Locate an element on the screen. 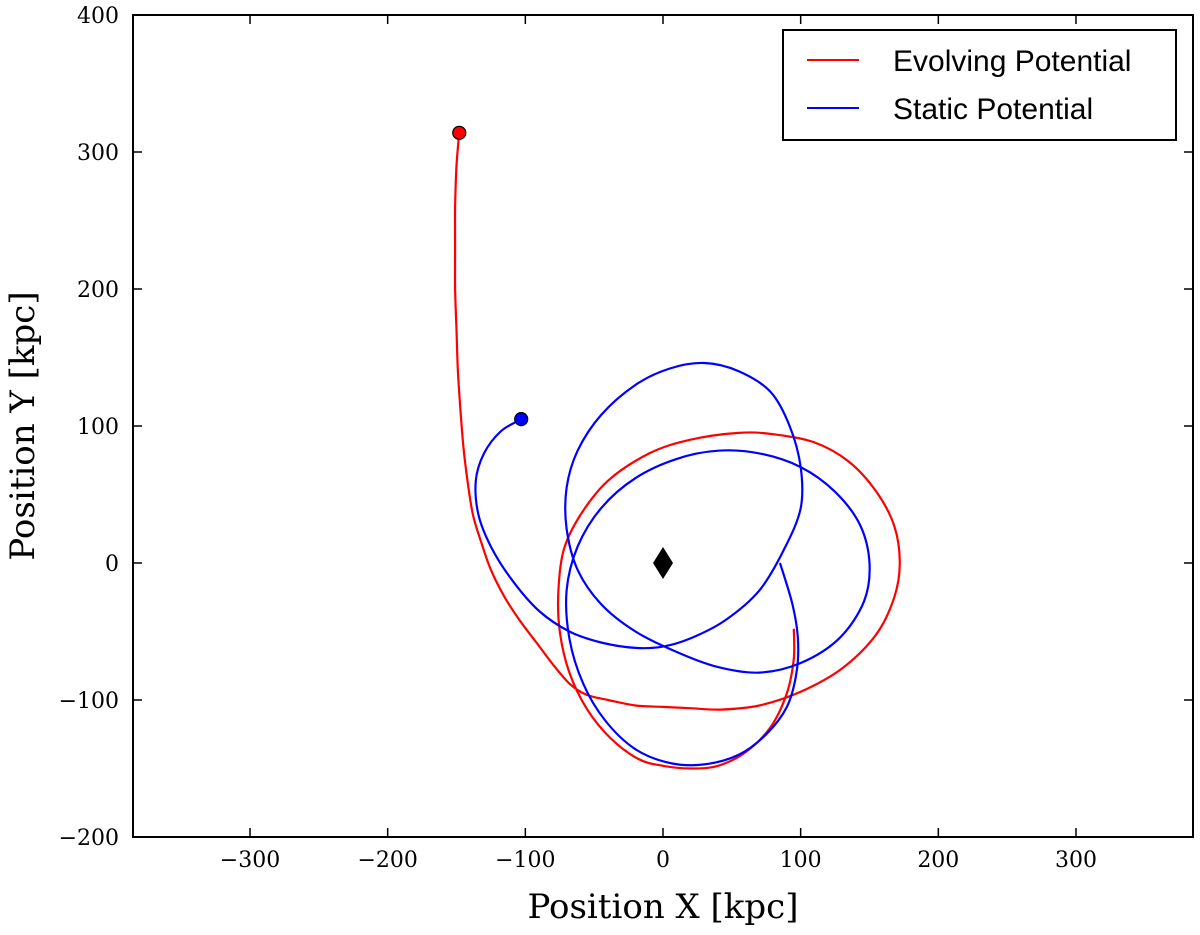  legend: Evolving Potential Static Potential is located at coordinates (979, 85).